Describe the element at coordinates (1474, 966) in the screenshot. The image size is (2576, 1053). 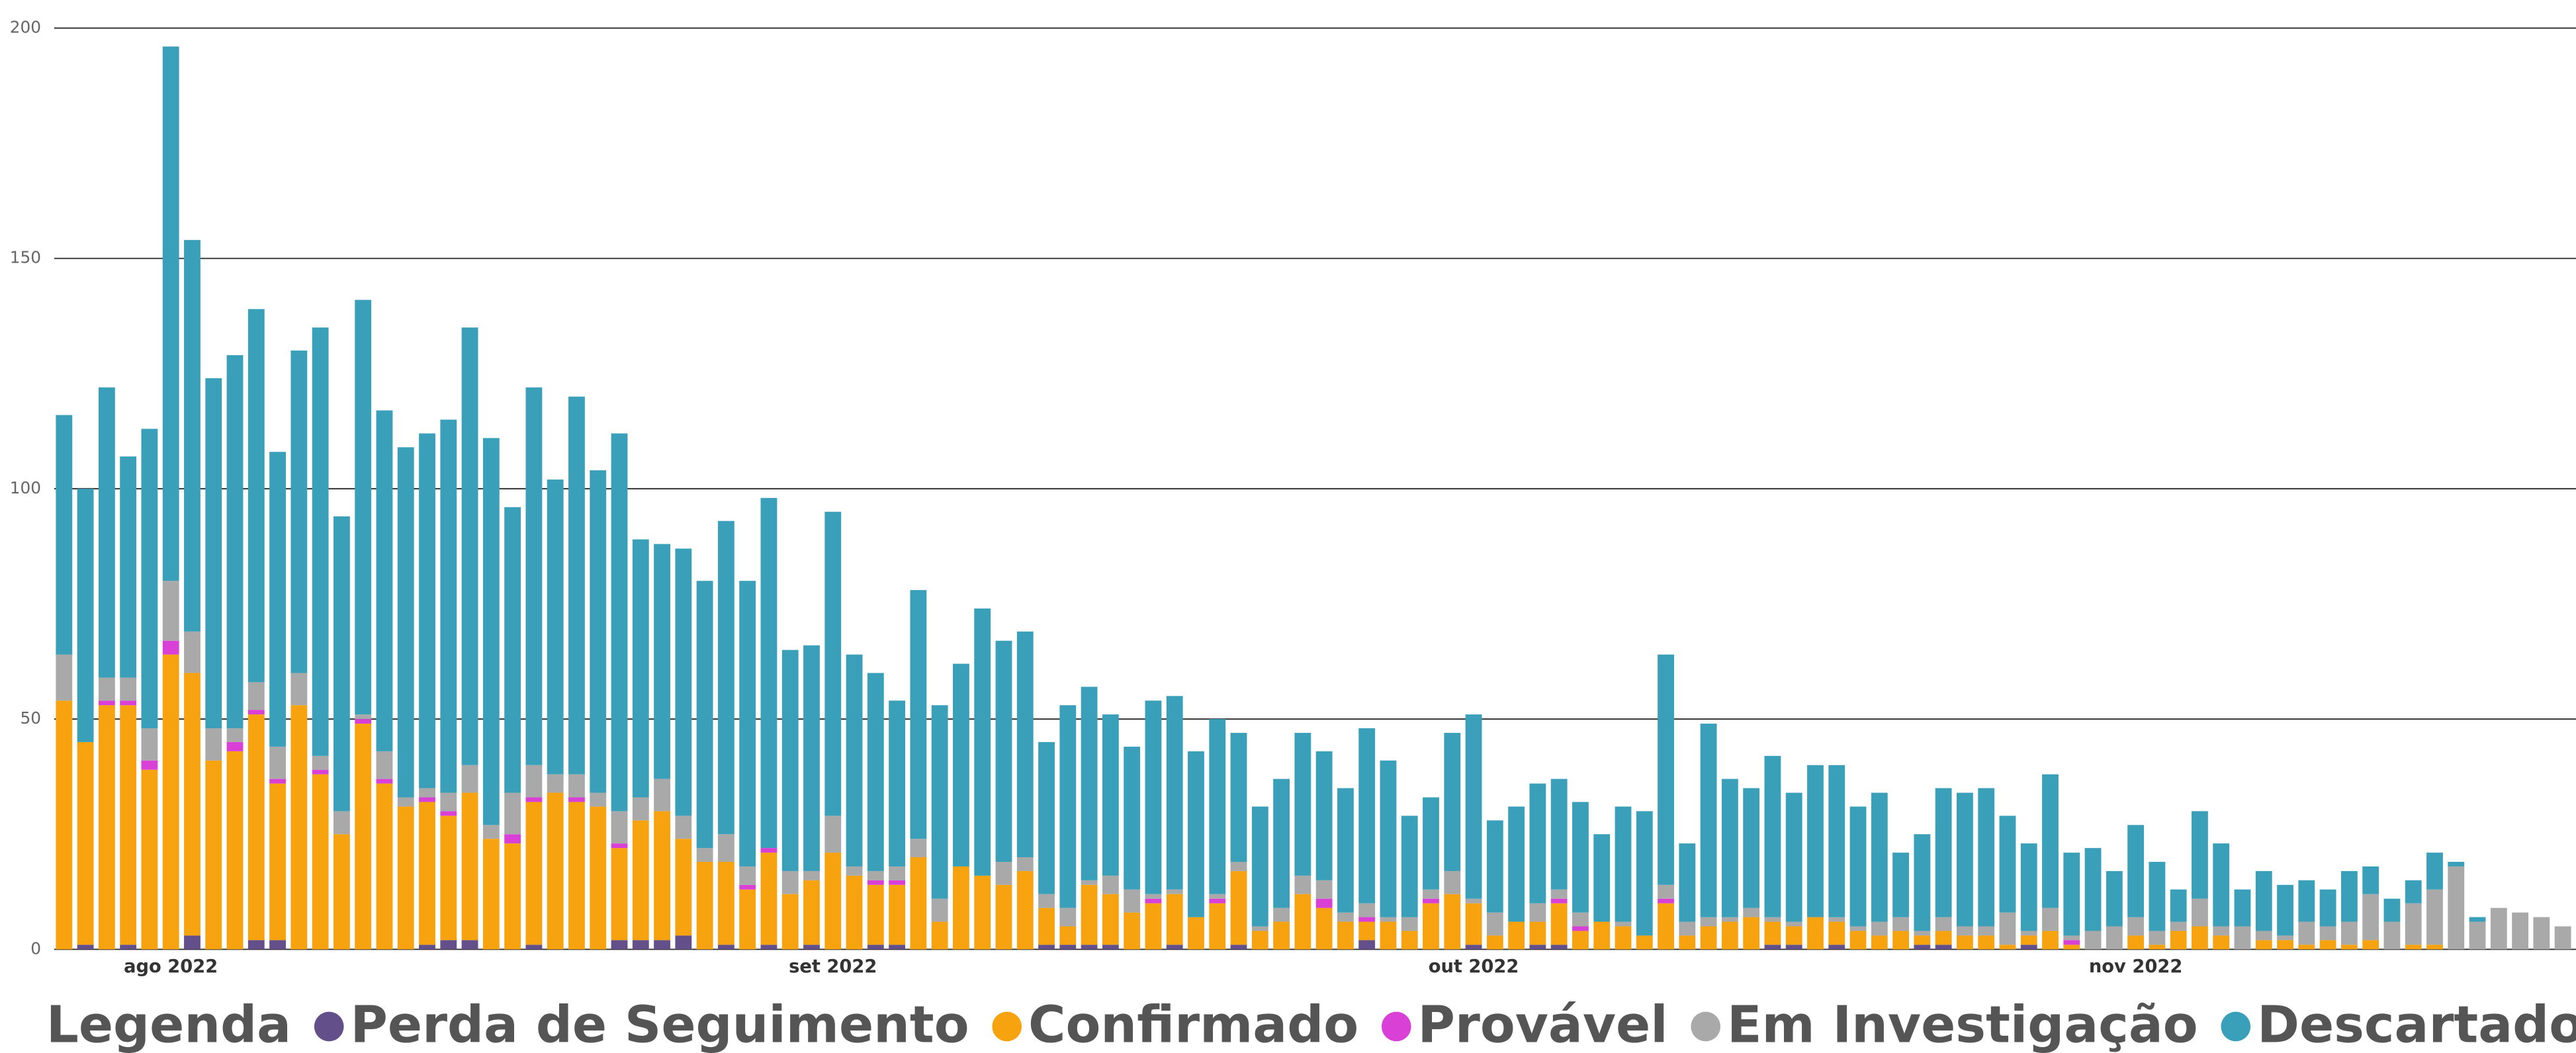
I see `x-tick-label: out 2022` at that location.